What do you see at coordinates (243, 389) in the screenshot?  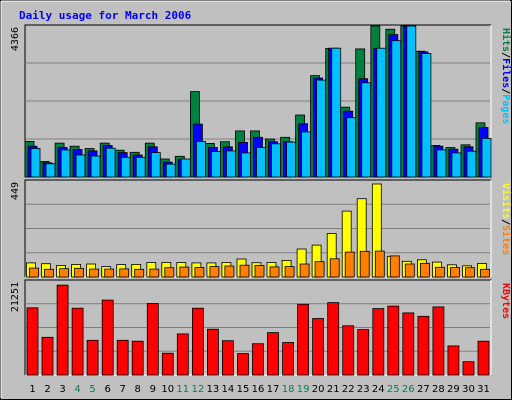 I see `x-tick-label-day-15: 15` at bounding box center [243, 389].